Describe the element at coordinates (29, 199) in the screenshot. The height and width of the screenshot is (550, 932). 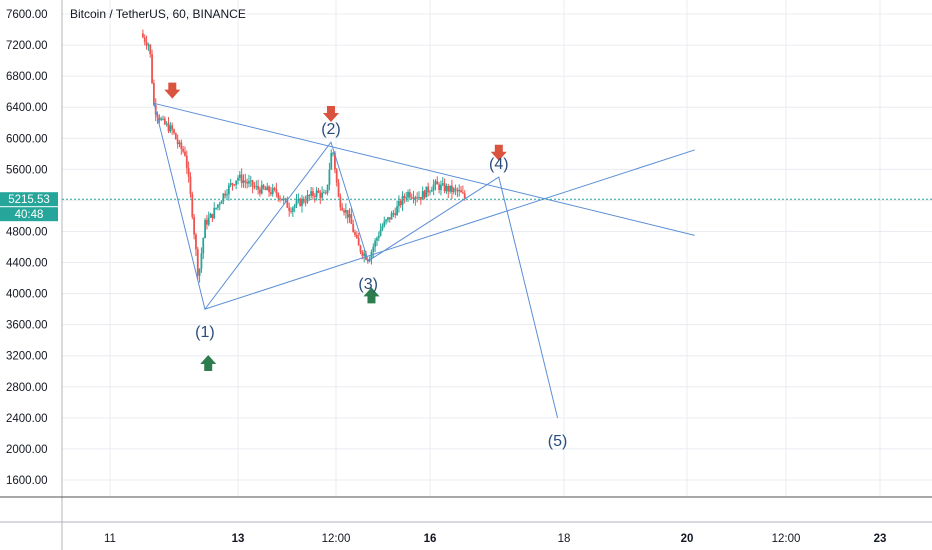
I see `current-price-box` at that location.